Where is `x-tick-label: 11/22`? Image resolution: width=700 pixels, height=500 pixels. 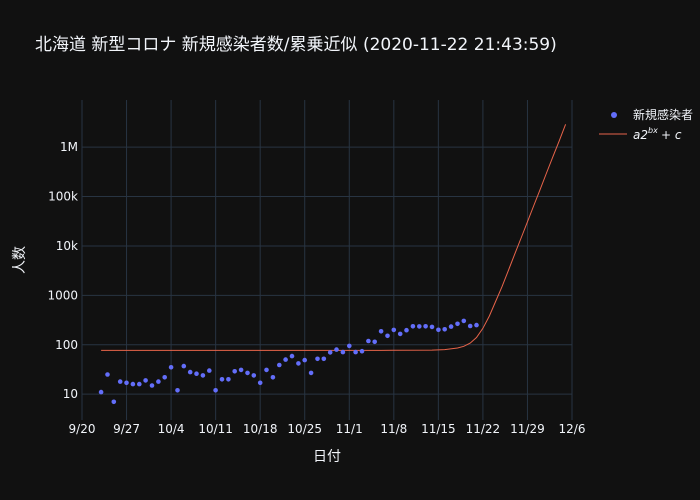
x-tick-label: 11/22 is located at coordinates (483, 429).